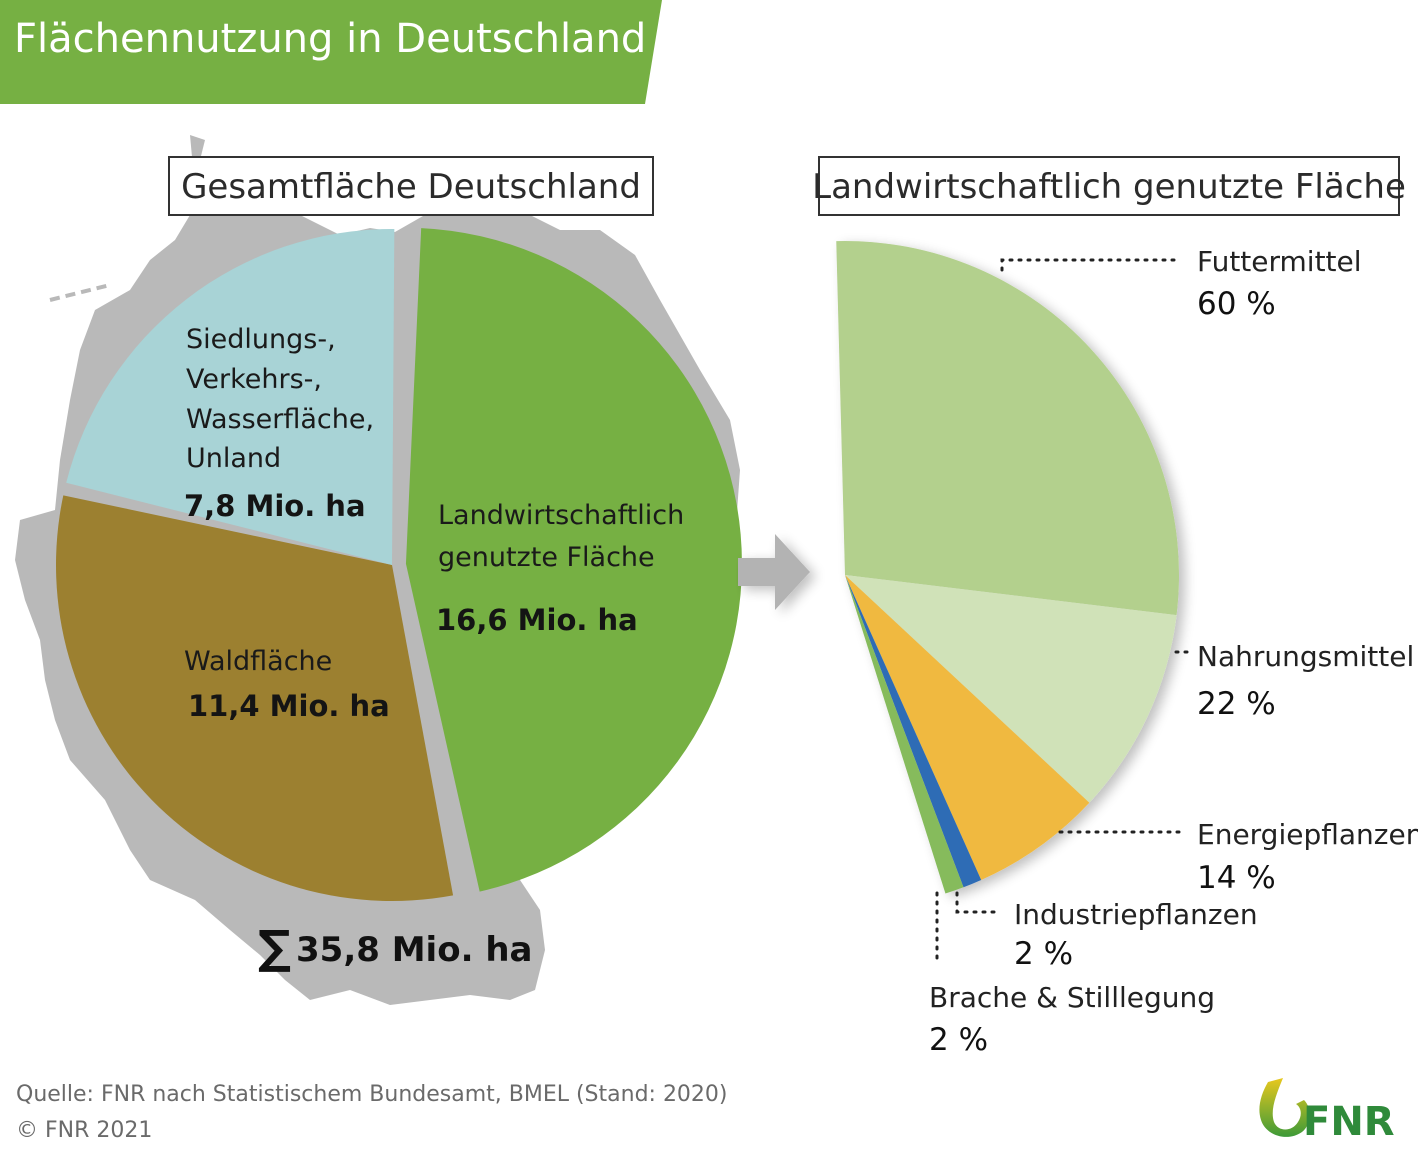 This screenshot has width=1418, height=1152. Describe the element at coordinates (978, 902) in the screenshot. I see `leader-industriepflanzen` at that location.